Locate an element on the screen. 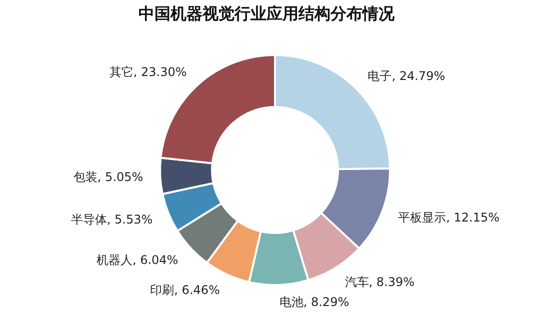 Image resolution: width=533 pixels, height=333 pixels. slice-label: 汽车, 8.39% is located at coordinates (379, 282).